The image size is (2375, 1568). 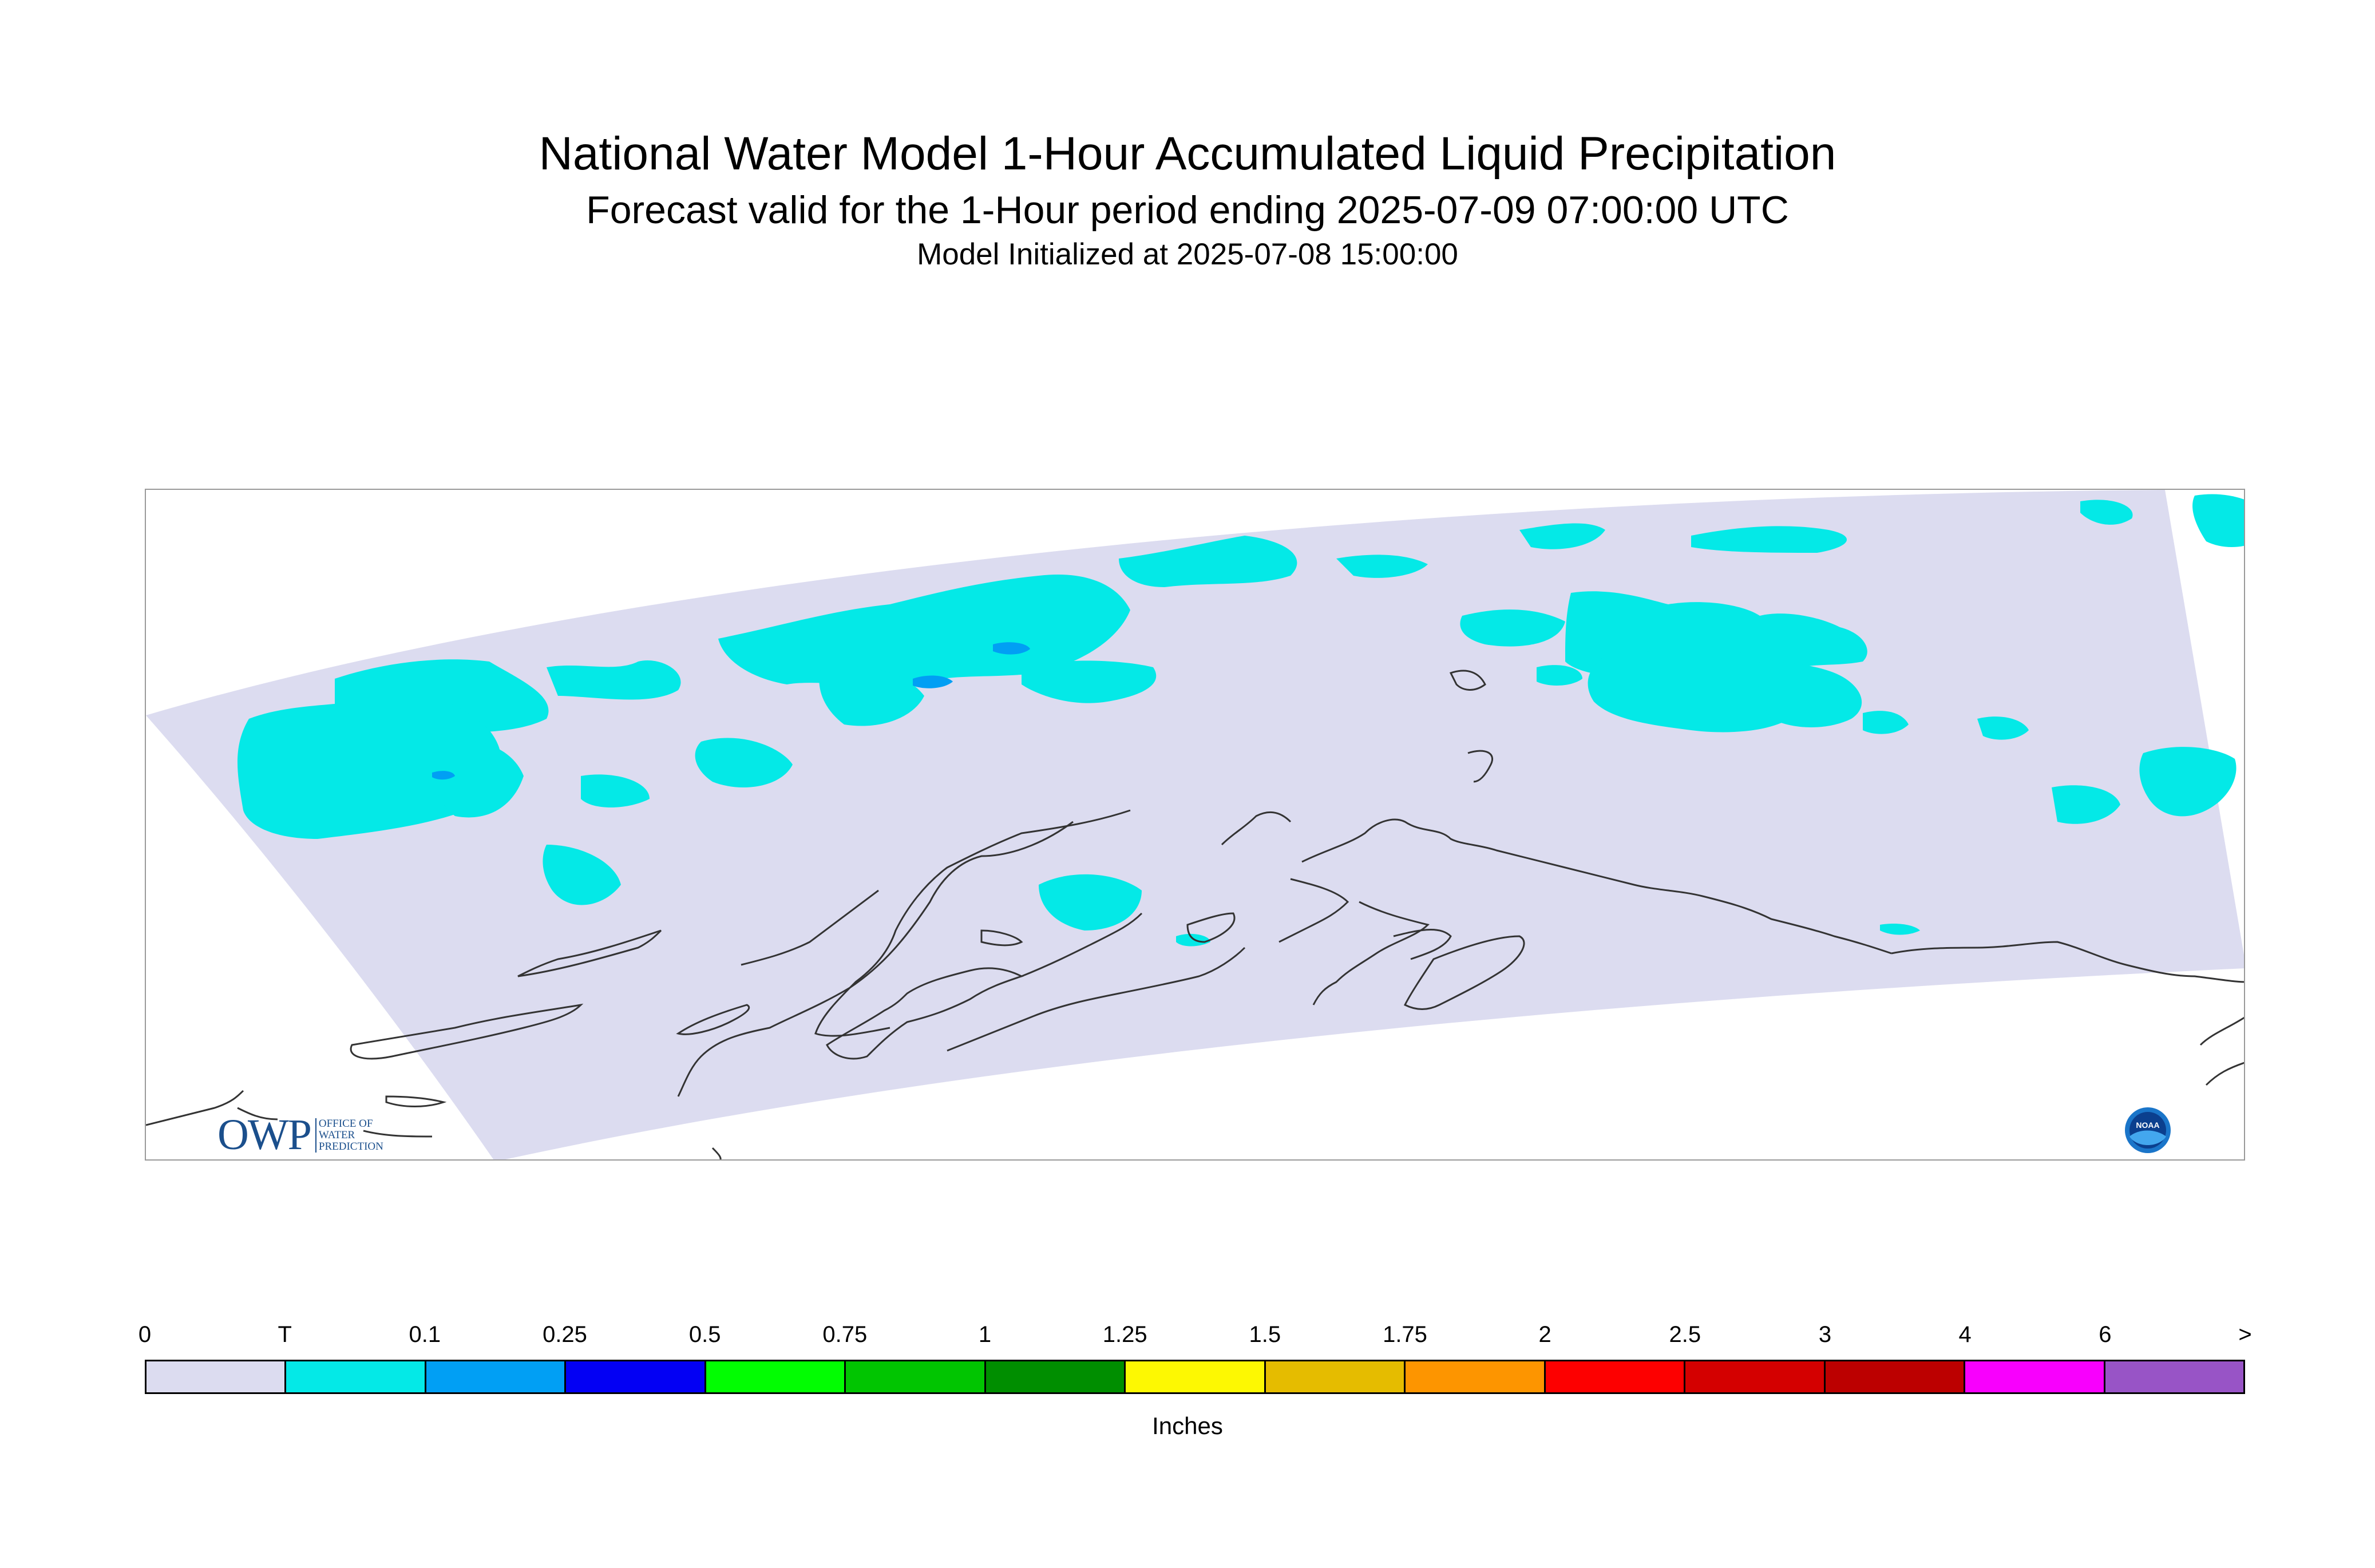 What do you see at coordinates (1187, 1425) in the screenshot?
I see `legend-units: Inches` at bounding box center [1187, 1425].